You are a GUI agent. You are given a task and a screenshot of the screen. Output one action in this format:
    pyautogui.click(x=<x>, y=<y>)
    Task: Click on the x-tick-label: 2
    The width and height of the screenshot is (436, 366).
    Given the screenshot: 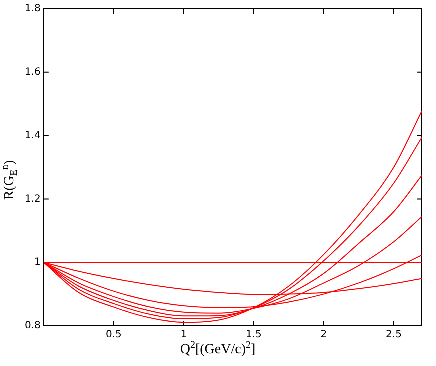 What is the action you would take?
    pyautogui.click(x=324, y=335)
    